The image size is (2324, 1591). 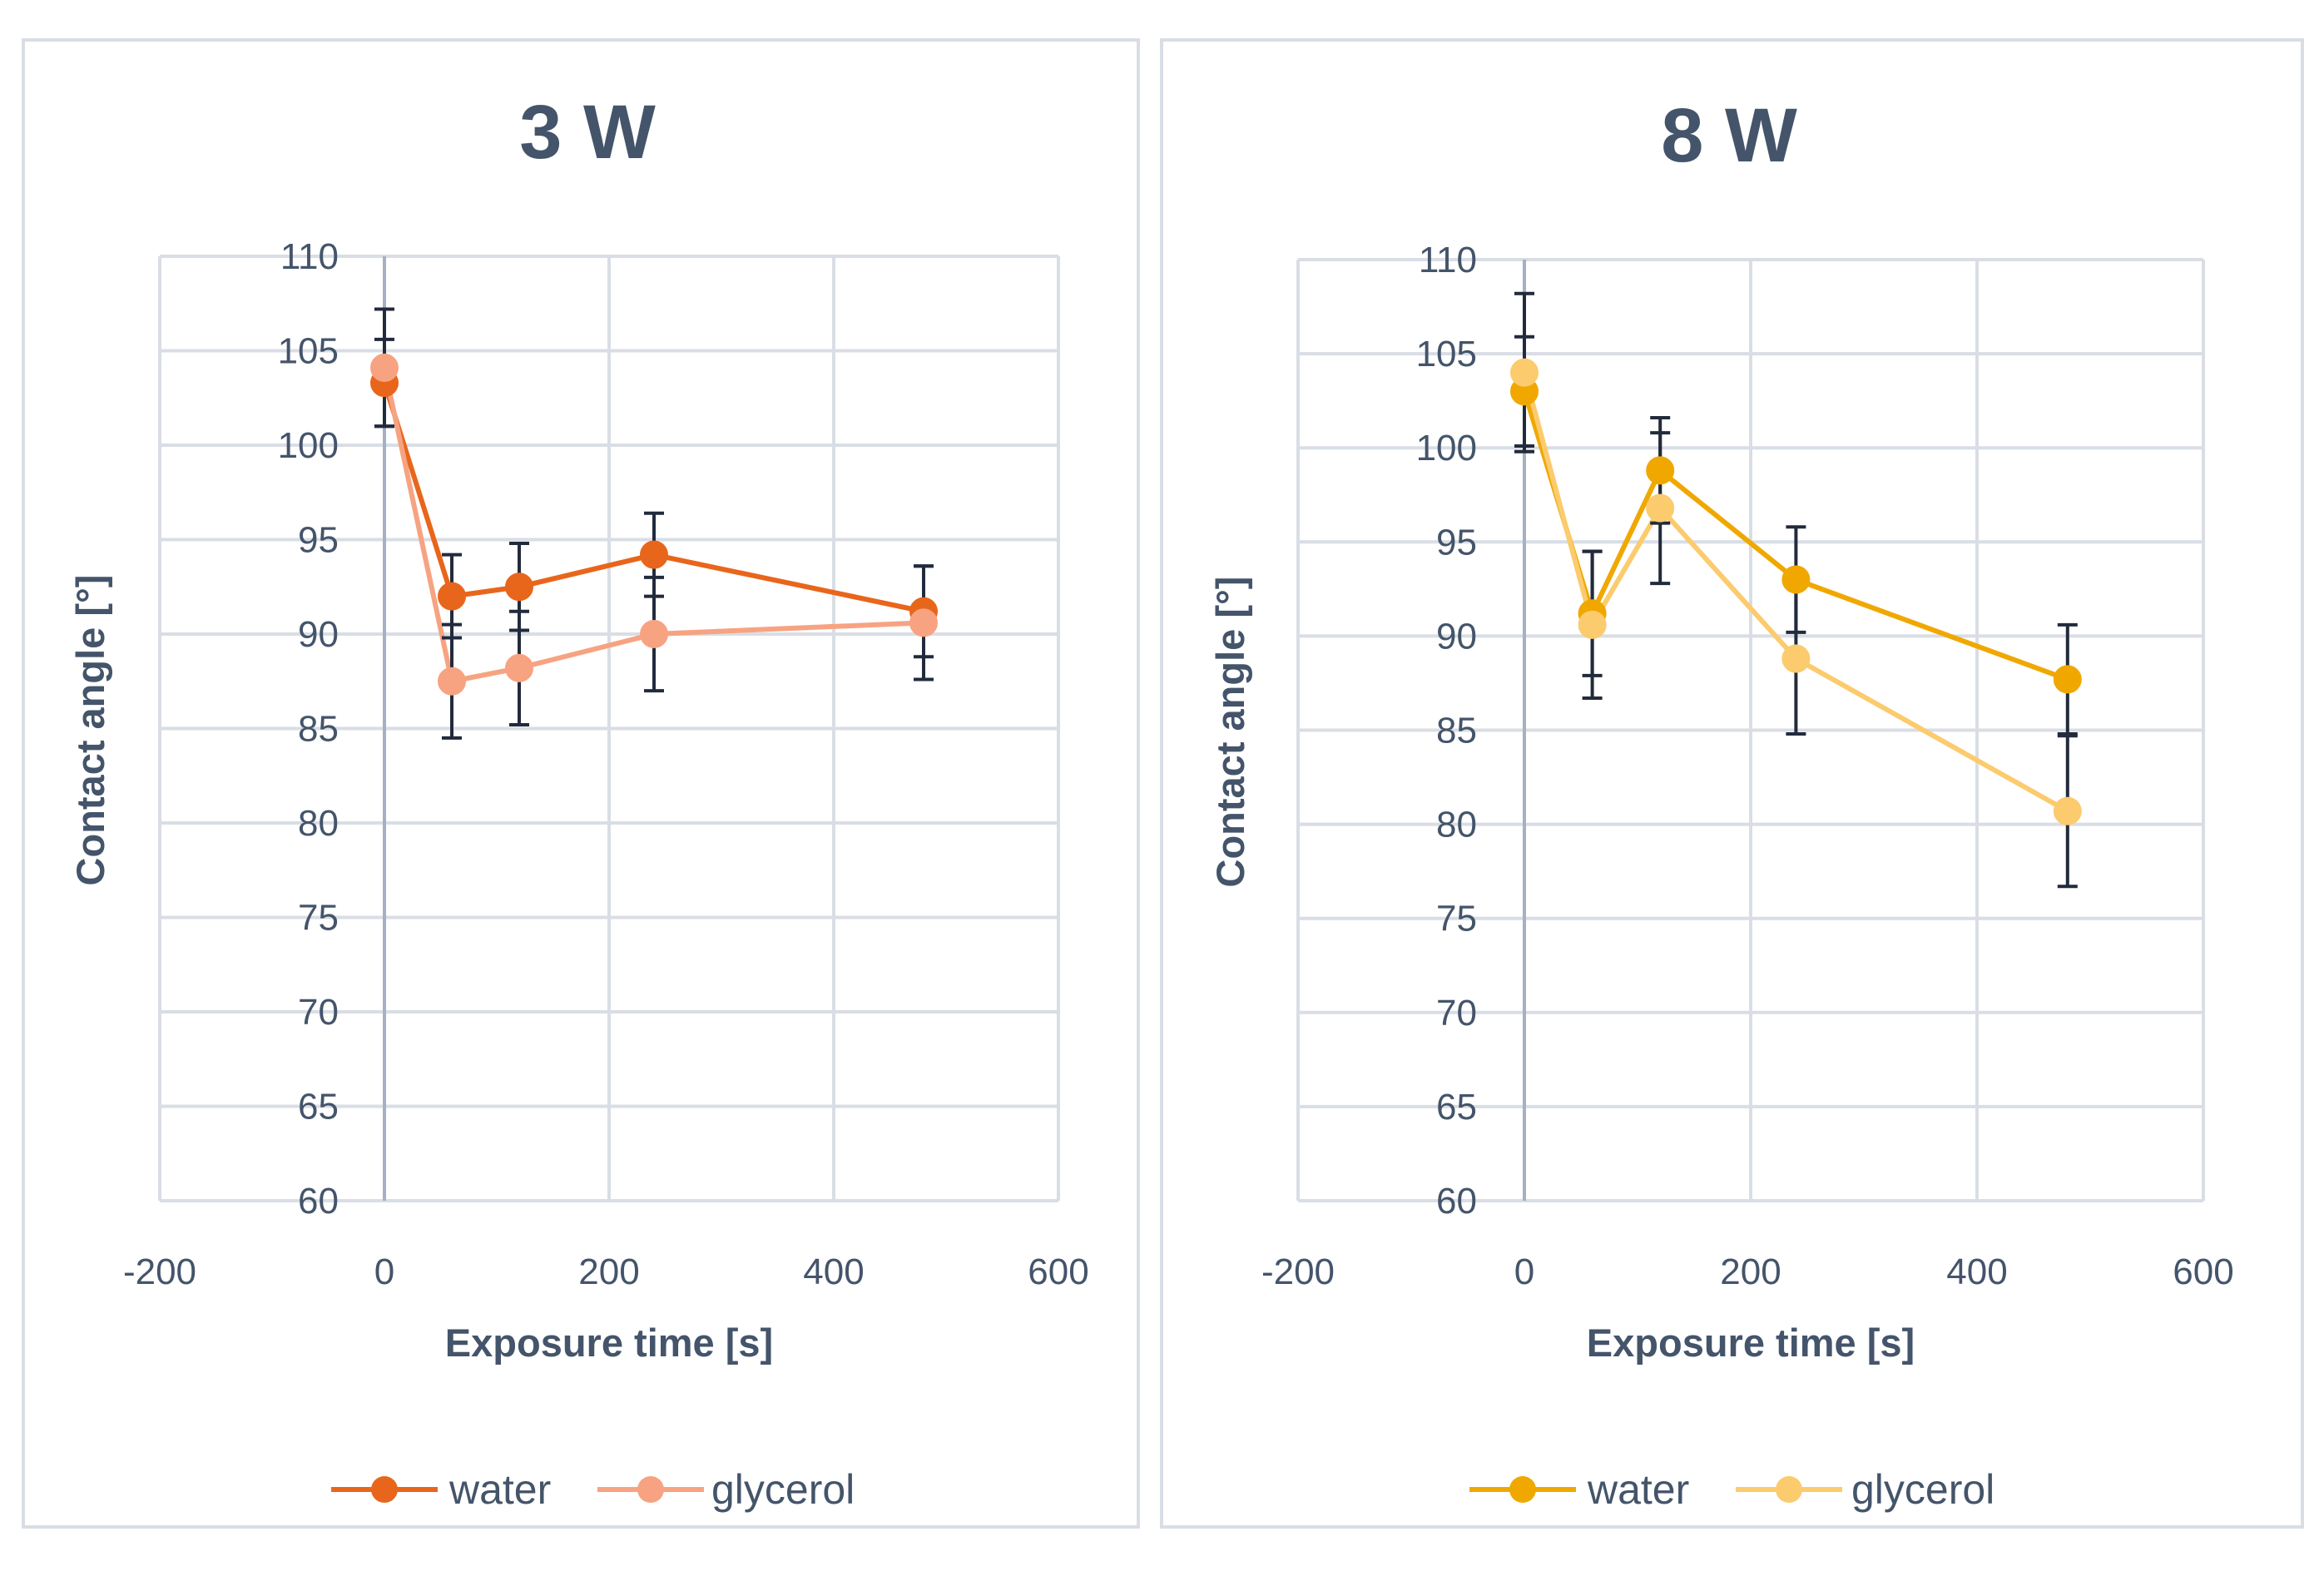 I want to click on chart-title: 3 W, so click(x=587, y=132).